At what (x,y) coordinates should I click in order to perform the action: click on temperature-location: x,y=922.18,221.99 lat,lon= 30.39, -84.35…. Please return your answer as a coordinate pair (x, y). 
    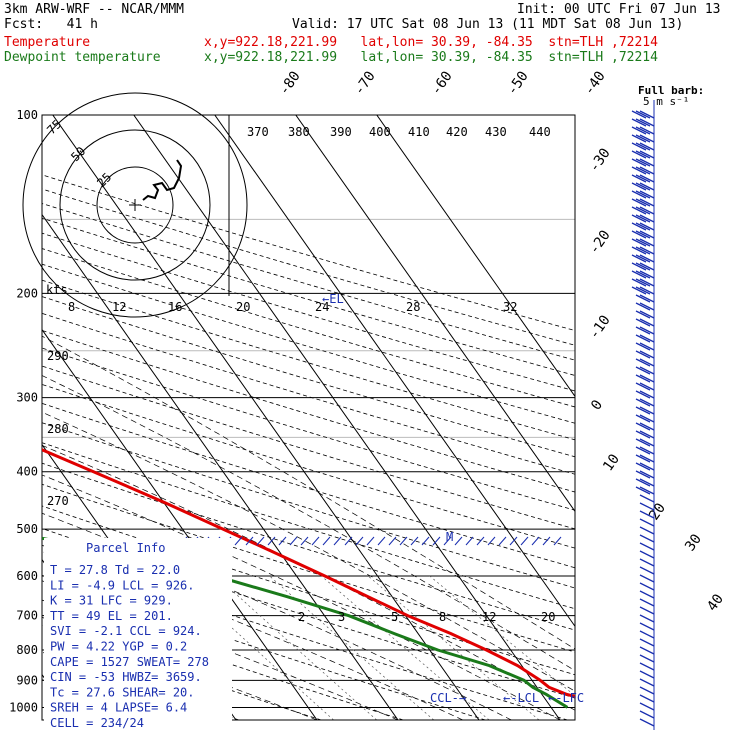
    Looking at the image, I should click on (431, 42).